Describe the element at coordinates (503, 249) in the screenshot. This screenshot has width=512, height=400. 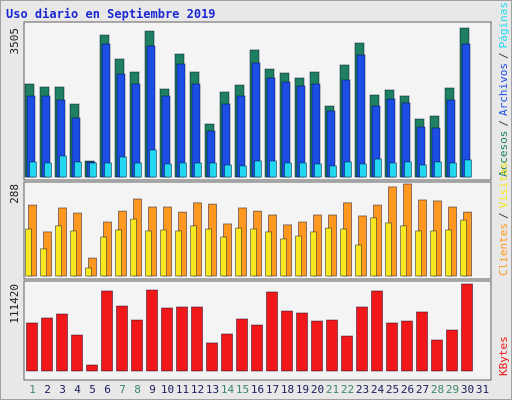
I see `legend-entry: Clientes` at that location.